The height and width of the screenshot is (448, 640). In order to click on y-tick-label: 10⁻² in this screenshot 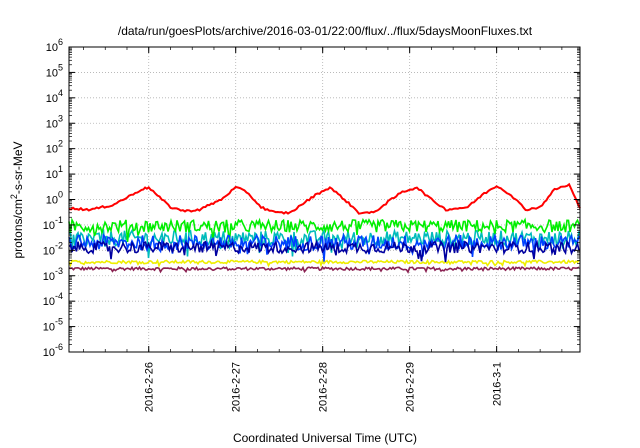, I will do `click(53, 248)`.